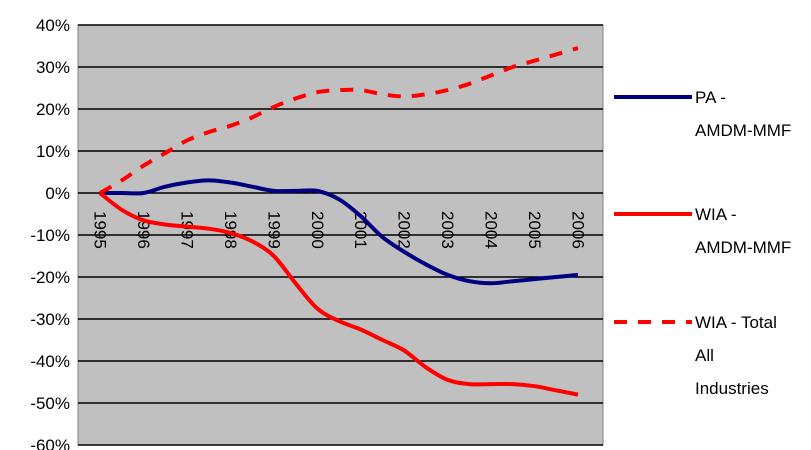 The width and height of the screenshot is (811, 450). Describe the element at coordinates (53, 25) in the screenshot. I see `y-tick-label: 40%` at that location.